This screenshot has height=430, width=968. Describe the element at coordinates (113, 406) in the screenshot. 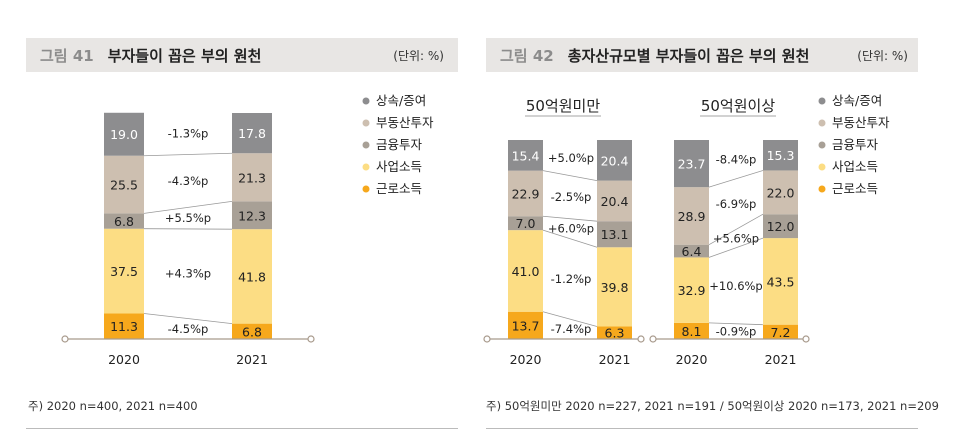

I see `fig41-note: 주) 2020 n=400, 2021 n=400` at that location.